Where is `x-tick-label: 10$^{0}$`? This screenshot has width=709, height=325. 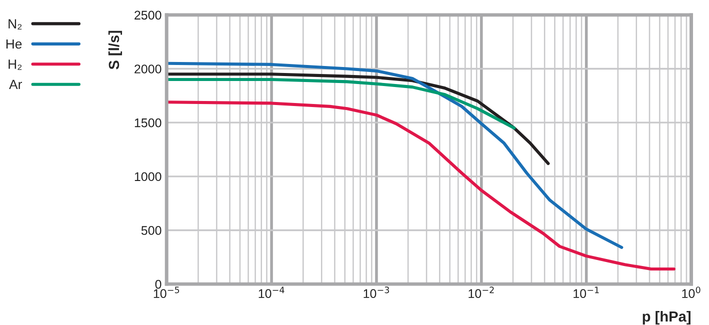
x-tick-label: 10$^{0}$ is located at coordinates (691, 292).